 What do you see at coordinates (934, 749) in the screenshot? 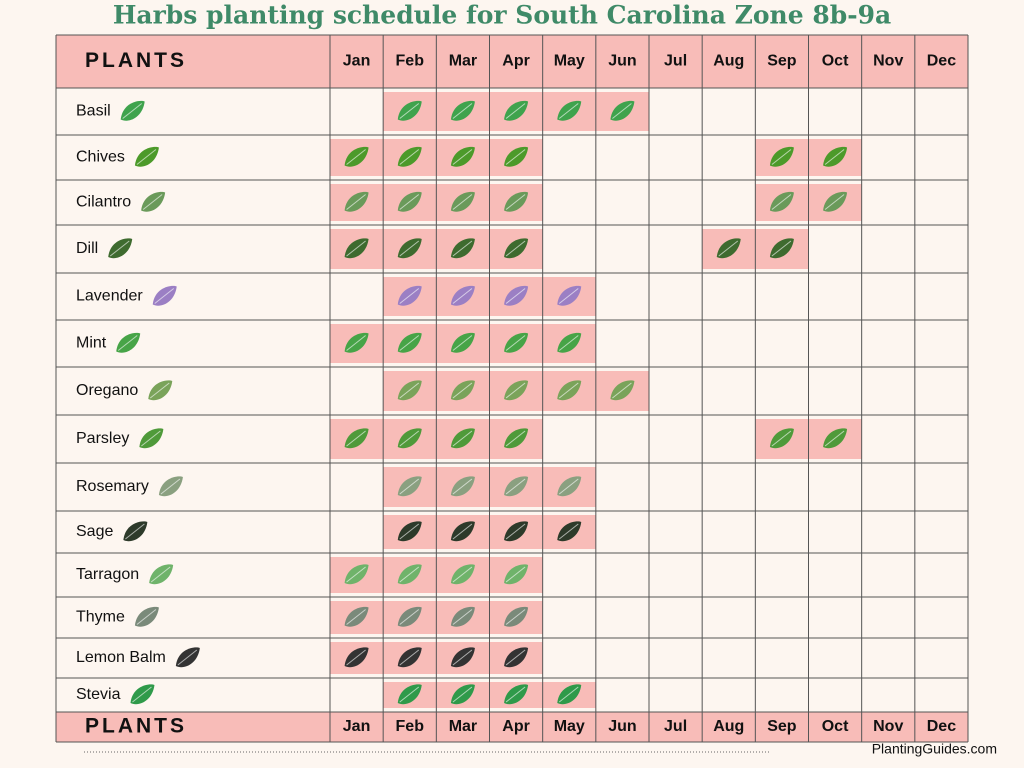
I see `credit: PlantingGuides.com` at bounding box center [934, 749].